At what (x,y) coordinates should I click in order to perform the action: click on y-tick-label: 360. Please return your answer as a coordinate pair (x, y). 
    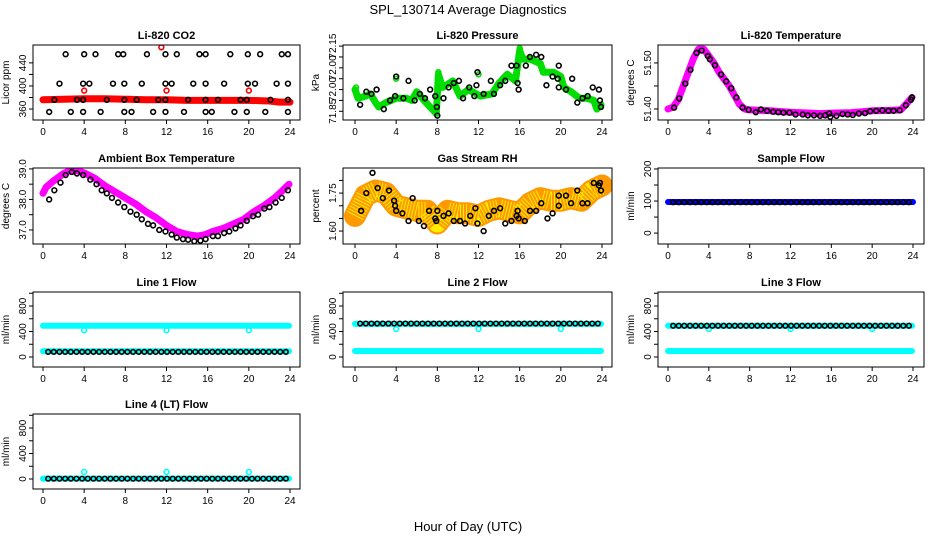
    Looking at the image, I should click on (23, 108).